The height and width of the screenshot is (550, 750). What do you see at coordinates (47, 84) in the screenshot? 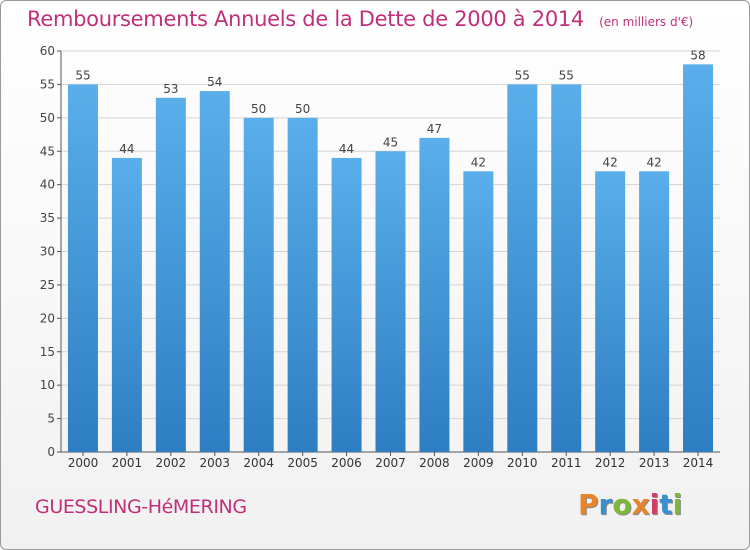
I see `y-tick-label: 55` at bounding box center [47, 84].